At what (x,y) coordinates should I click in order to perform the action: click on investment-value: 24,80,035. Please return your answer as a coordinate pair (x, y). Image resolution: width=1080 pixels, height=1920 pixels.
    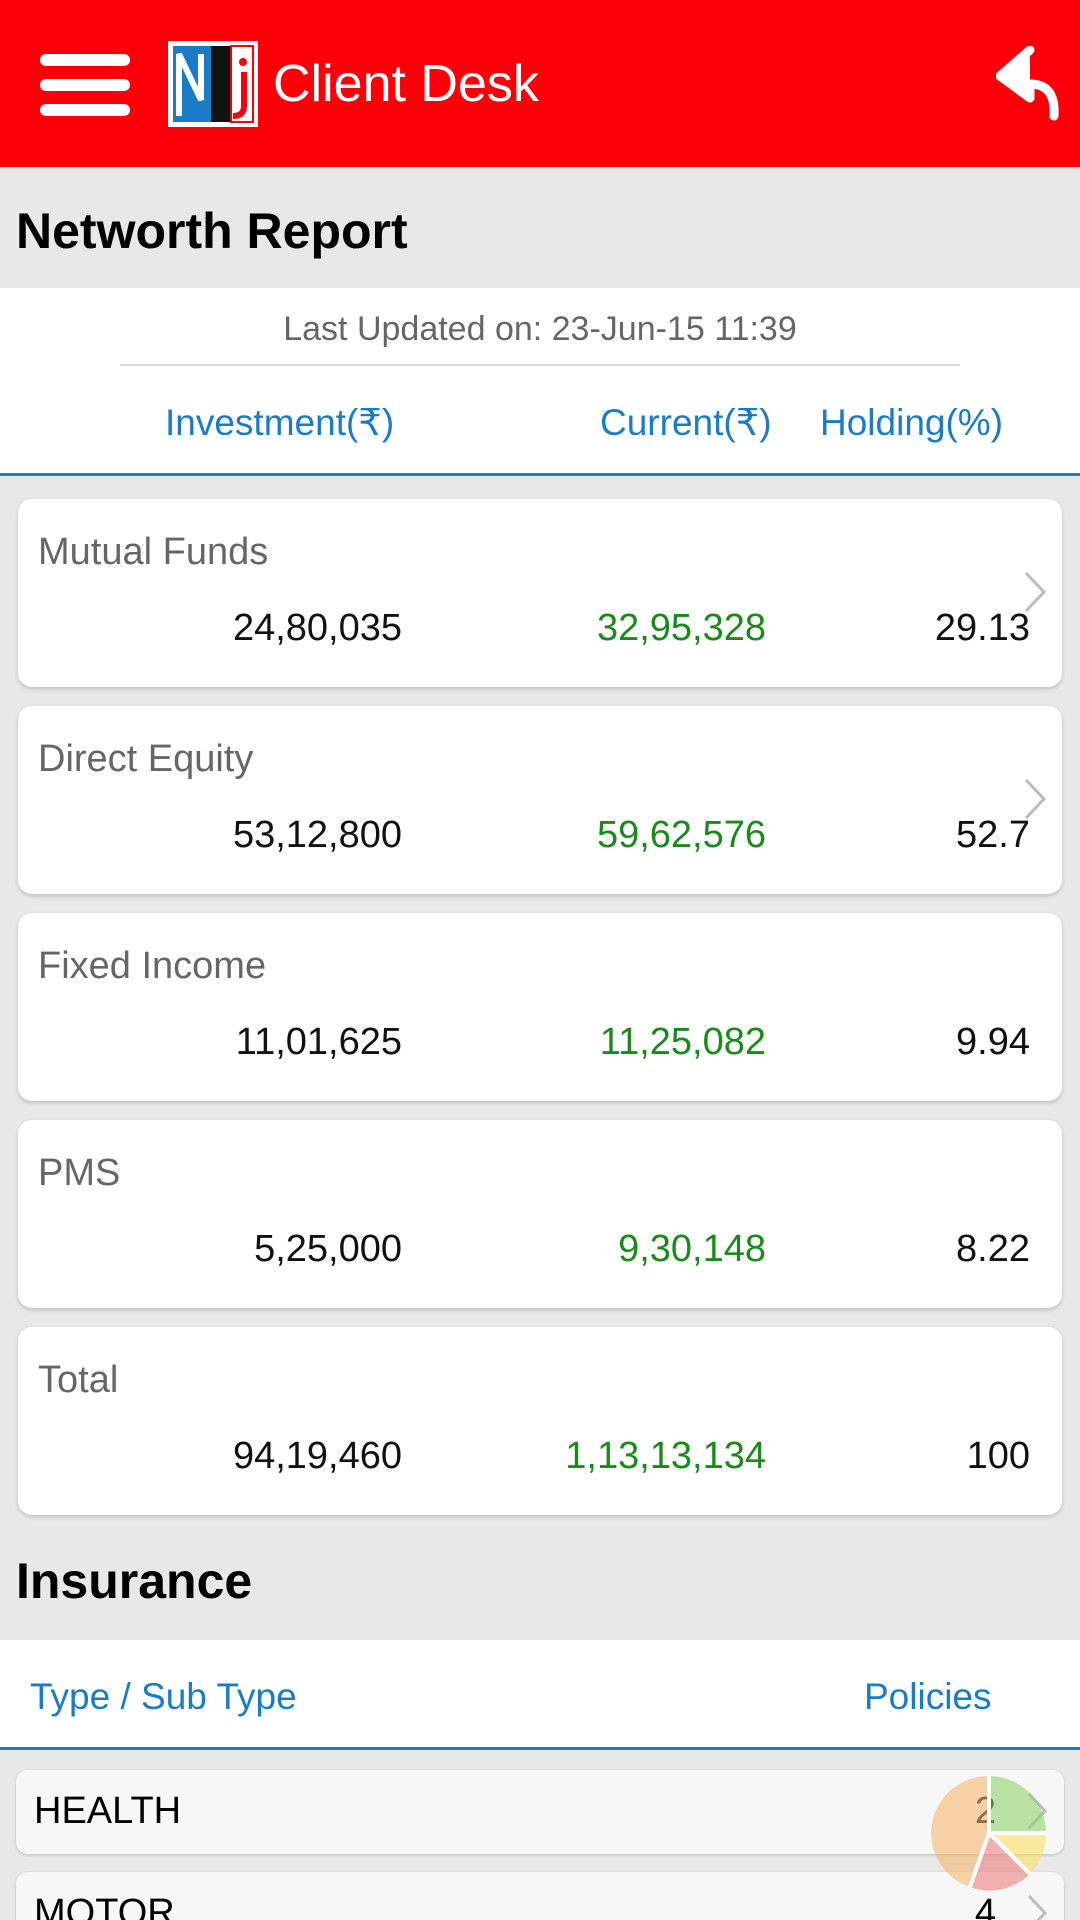
    Looking at the image, I should click on (317, 628).